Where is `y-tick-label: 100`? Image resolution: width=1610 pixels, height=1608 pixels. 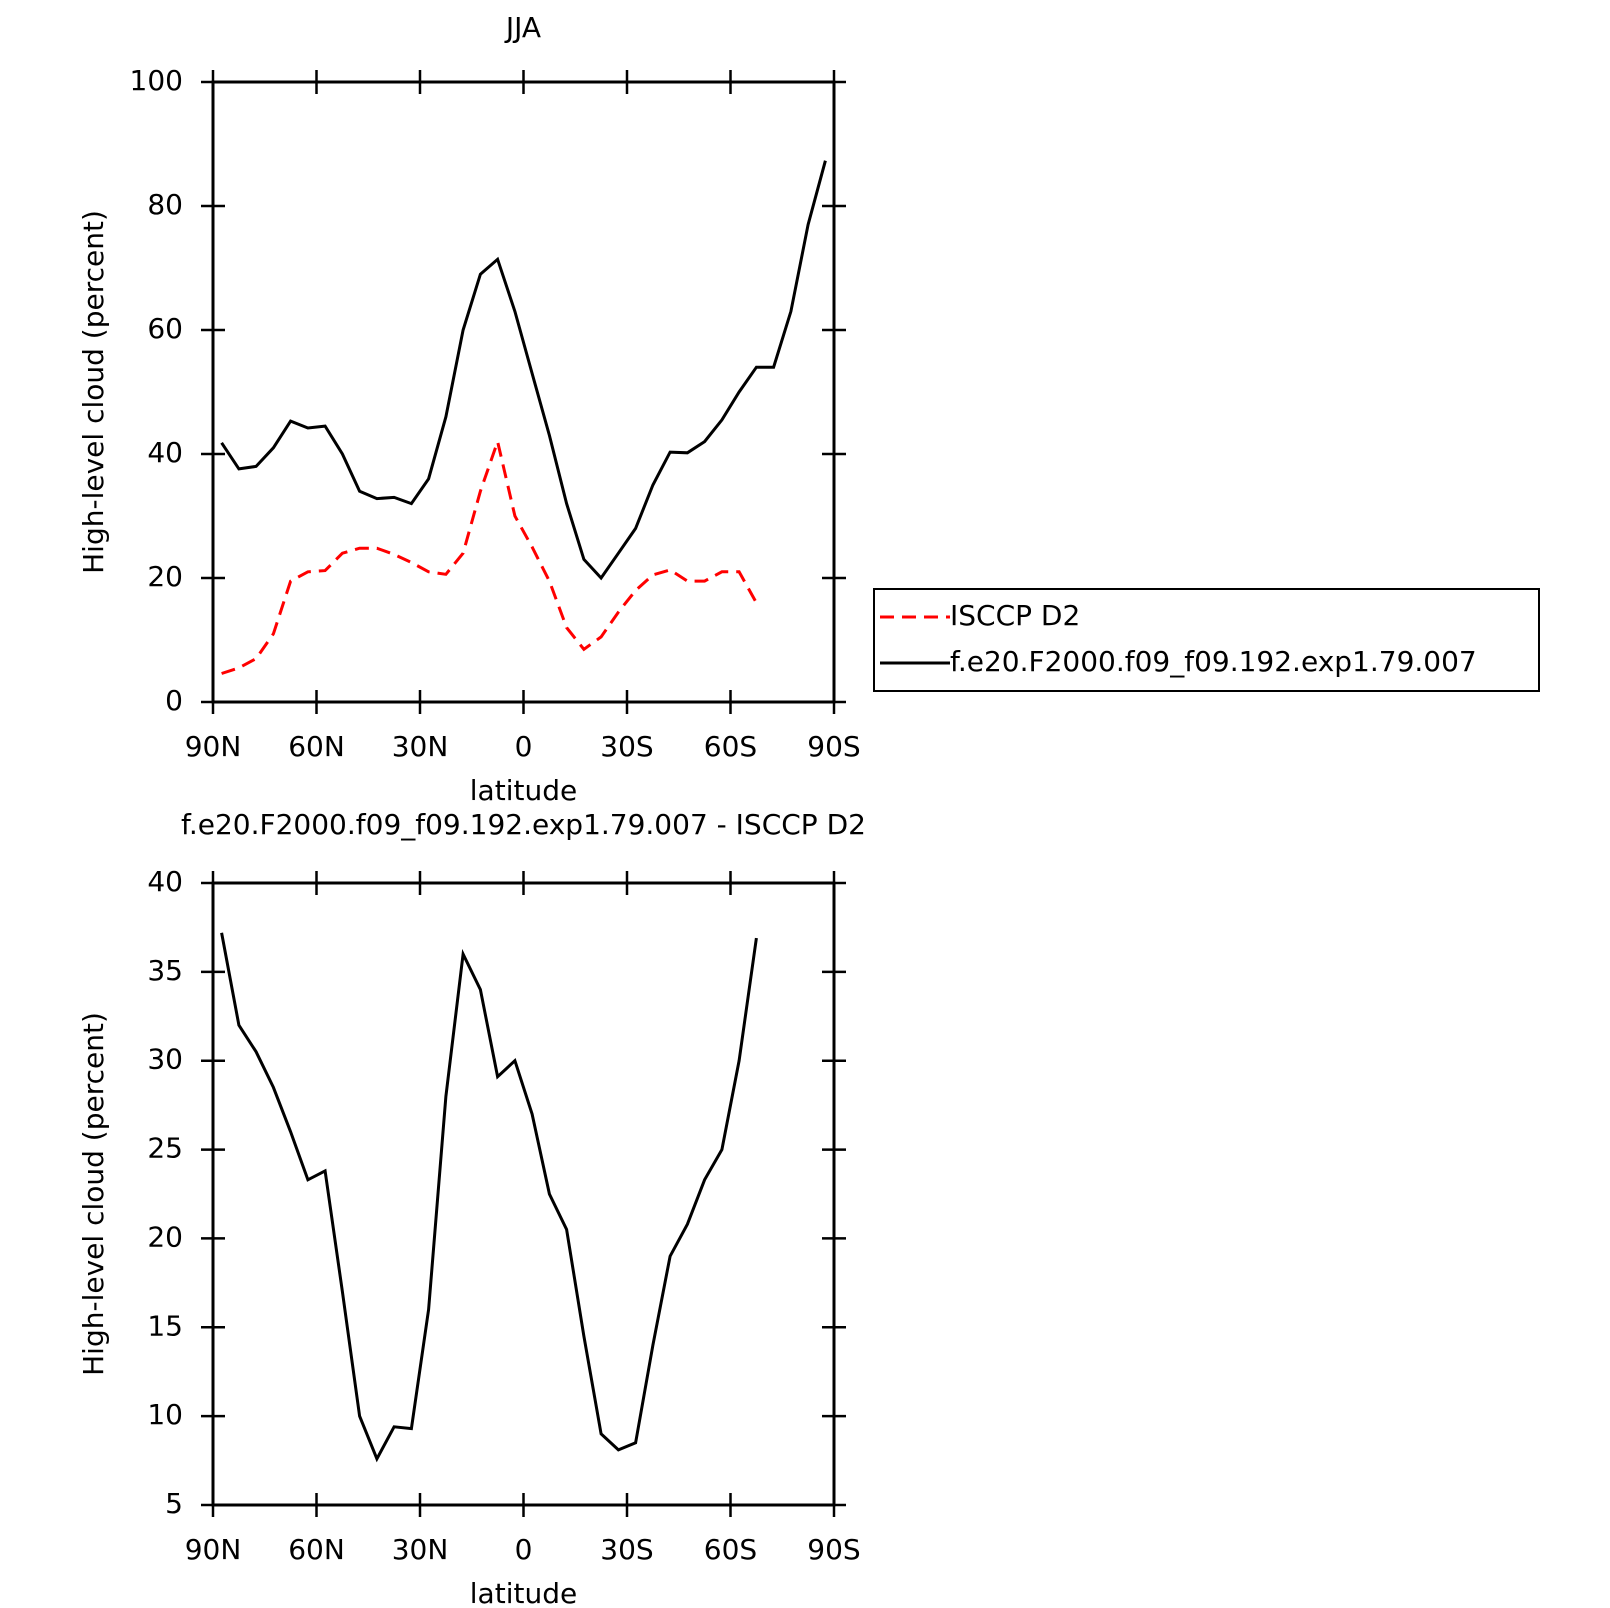 y-tick-label: 100 is located at coordinates (156, 80).